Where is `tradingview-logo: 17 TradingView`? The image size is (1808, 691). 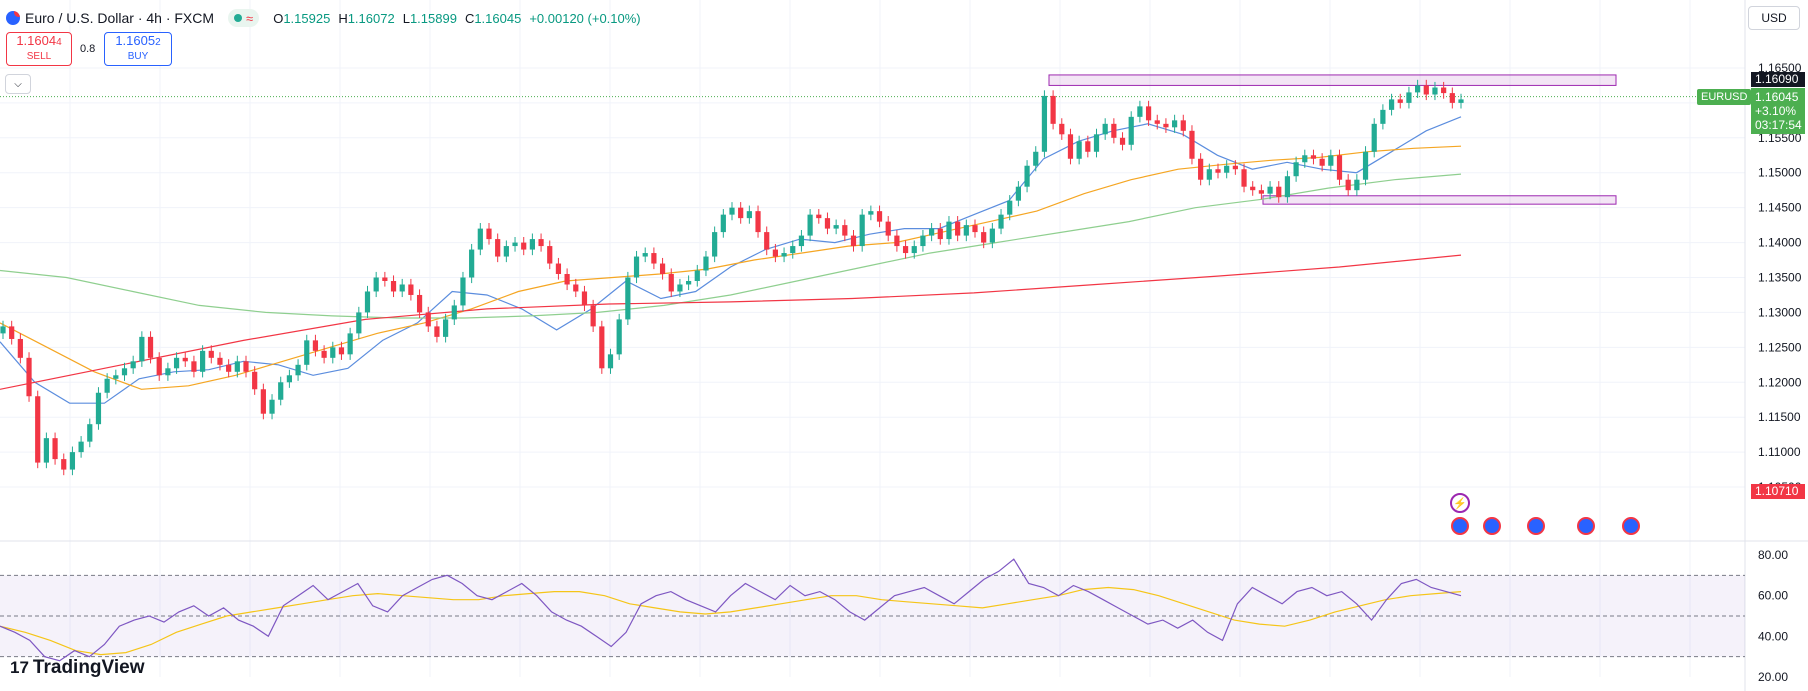 tradingview-logo: 17 TradingView is located at coordinates (77, 668).